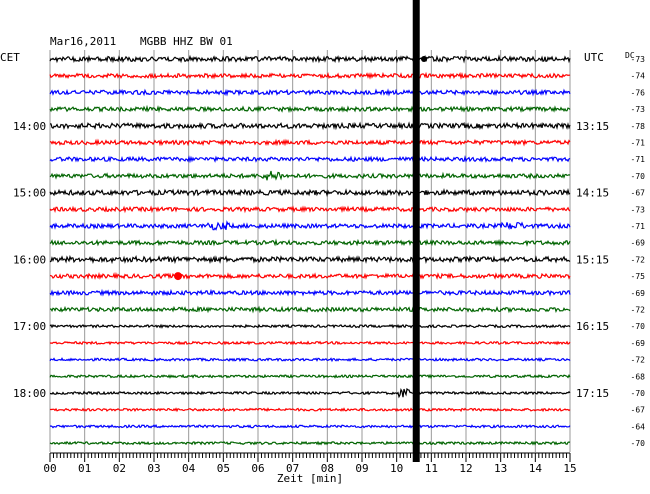 The image size is (650, 494). I want to click on x-tick-label: 03, so click(153, 468).